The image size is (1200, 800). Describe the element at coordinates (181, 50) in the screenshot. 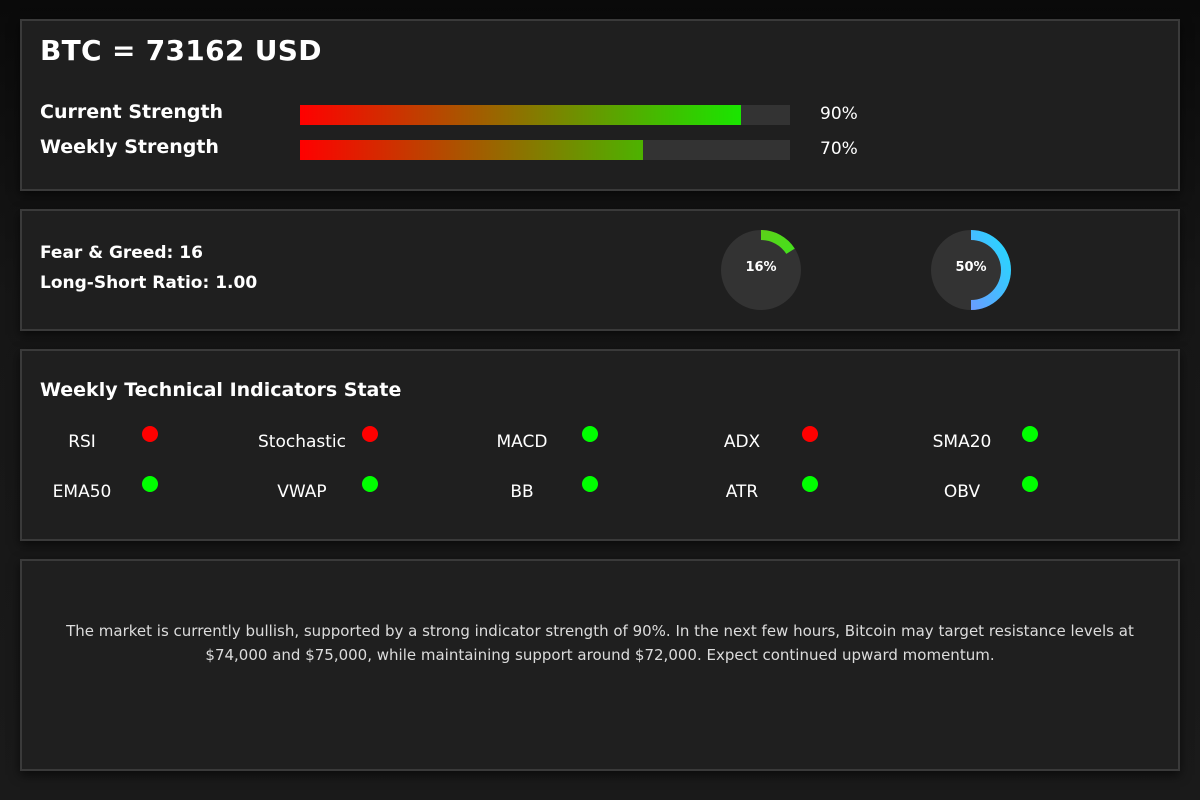

I see `price-title: BTC = 73162 USD` at that location.